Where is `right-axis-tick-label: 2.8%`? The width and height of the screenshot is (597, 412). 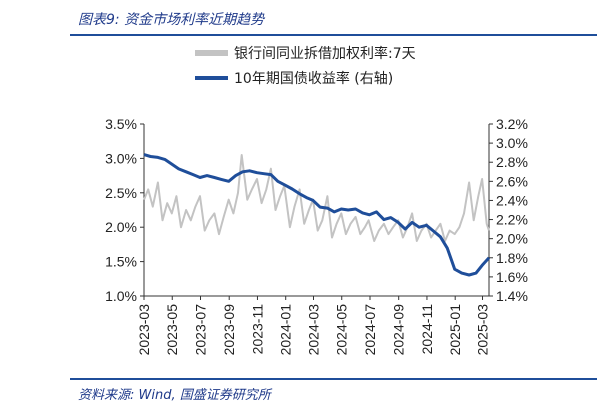
right-axis-tick-label: 2.8% is located at coordinates (512, 162).